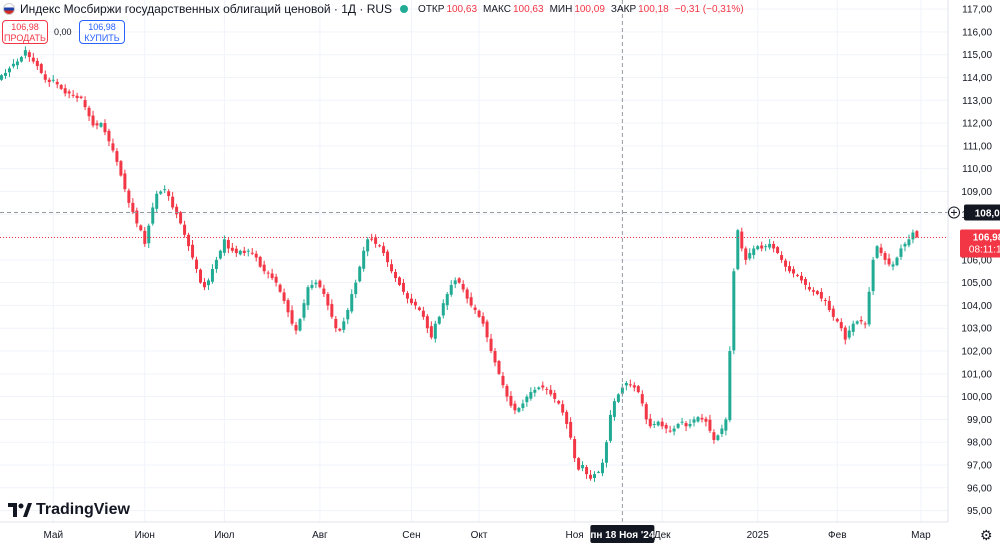 This screenshot has width=1000, height=547. I want to click on last-price-badge, so click(980, 243).